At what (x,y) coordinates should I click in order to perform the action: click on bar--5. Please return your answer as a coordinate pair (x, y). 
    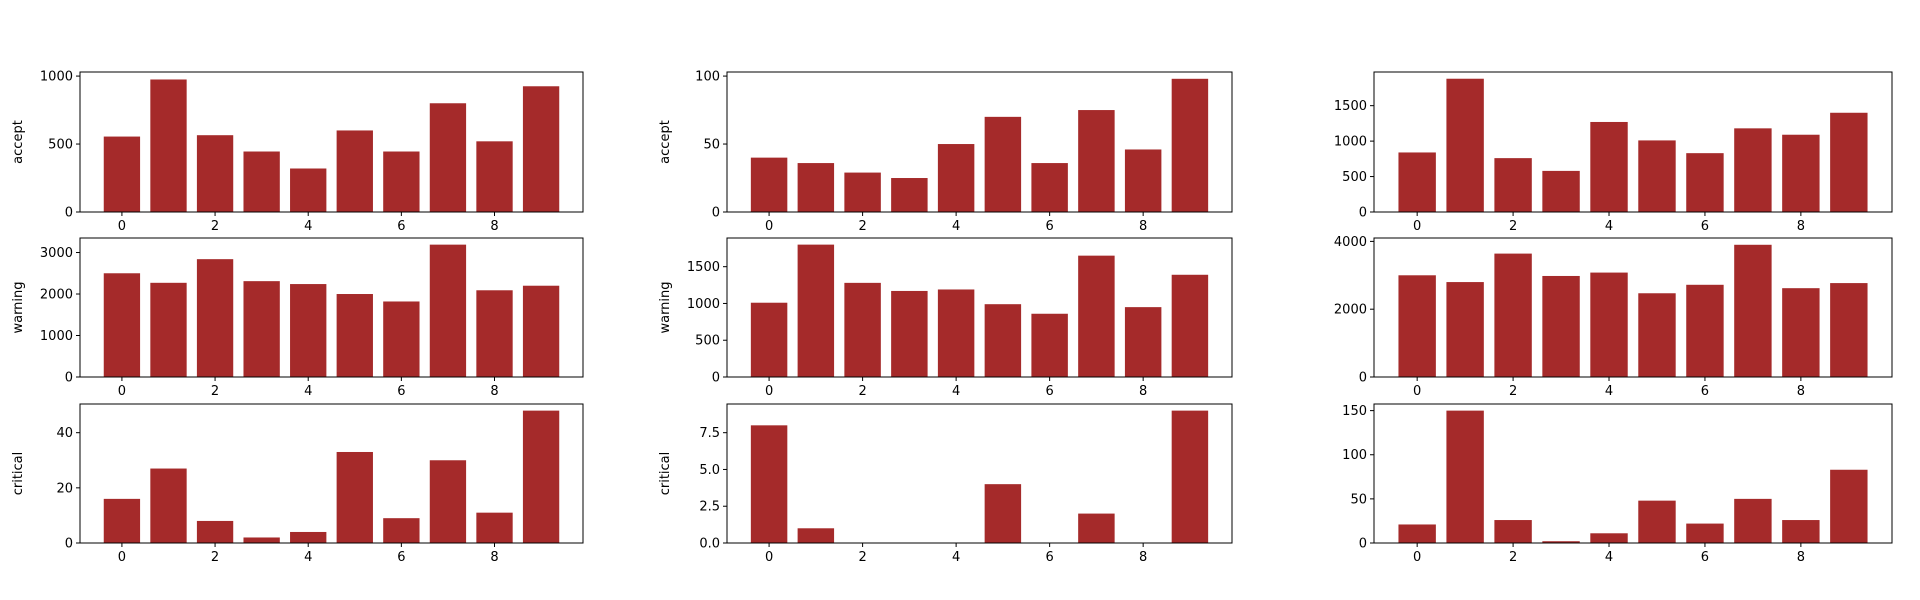
    Looking at the image, I should click on (1657, 521).